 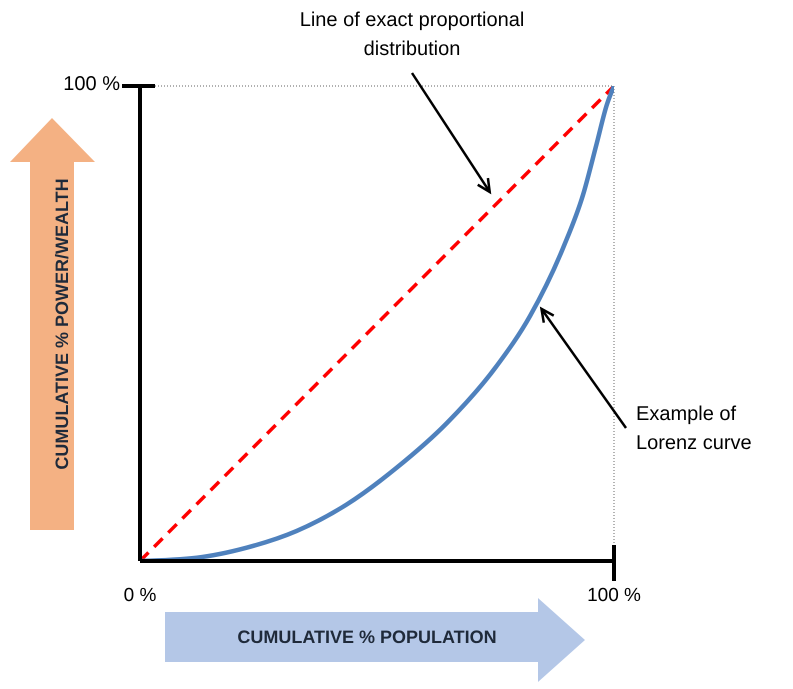 What do you see at coordinates (367, 637) in the screenshot?
I see `x-axis-title: CUMULATIVE % POPULATION` at bounding box center [367, 637].